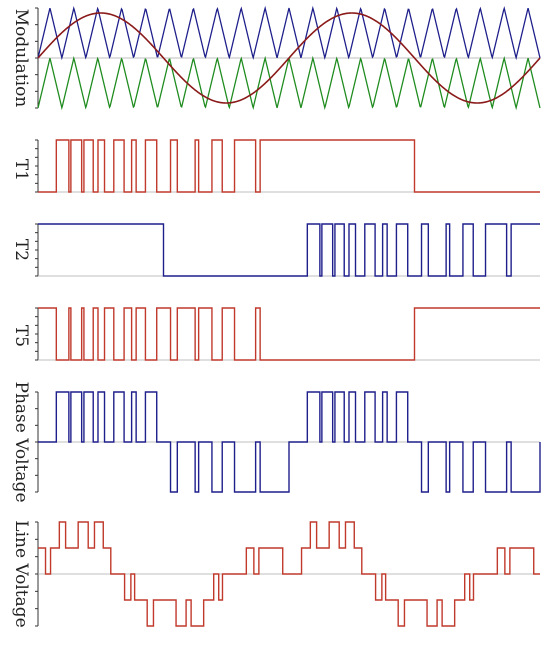  I want to click on t2-ylabel: T2, so click(21, 250).